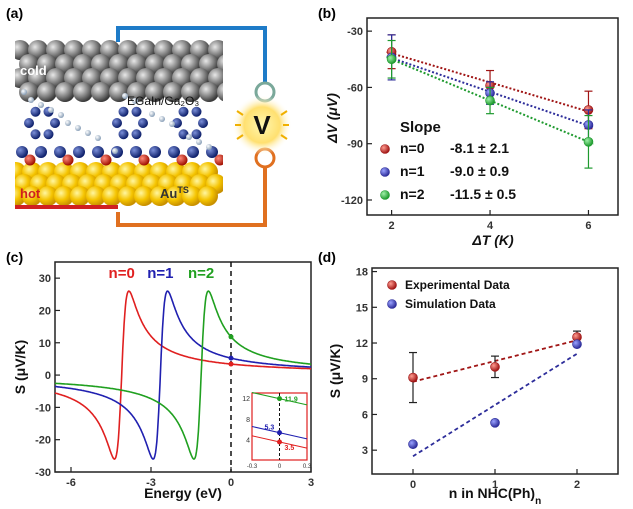 This screenshot has width=633, height=509. What do you see at coordinates (588, 226) in the screenshot?
I see `x-tick-label: 6` at bounding box center [588, 226].